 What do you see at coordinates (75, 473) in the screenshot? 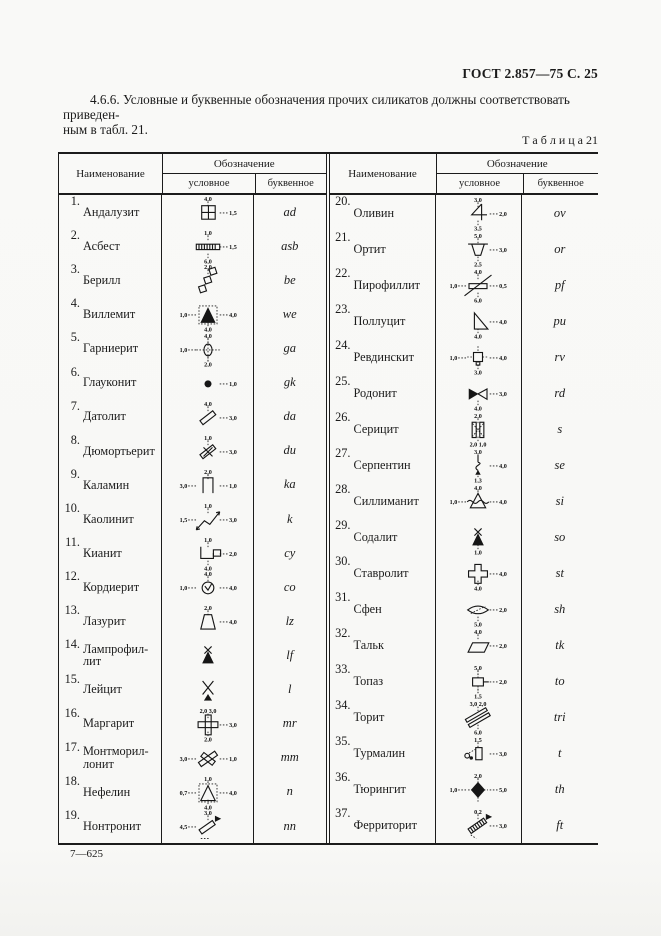
I see `row-number: 9.` at bounding box center [75, 473].